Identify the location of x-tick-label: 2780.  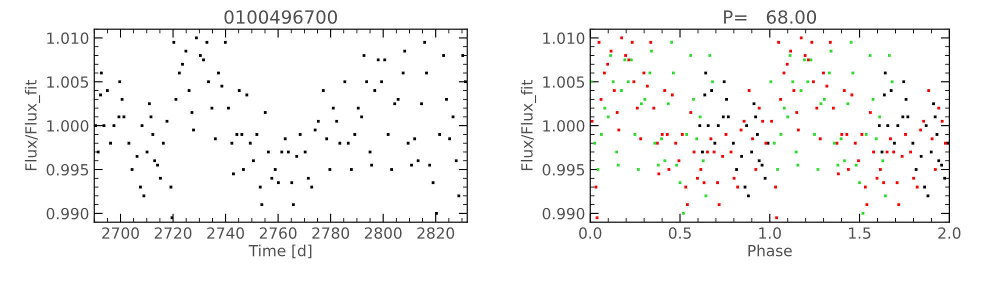
(331, 233).